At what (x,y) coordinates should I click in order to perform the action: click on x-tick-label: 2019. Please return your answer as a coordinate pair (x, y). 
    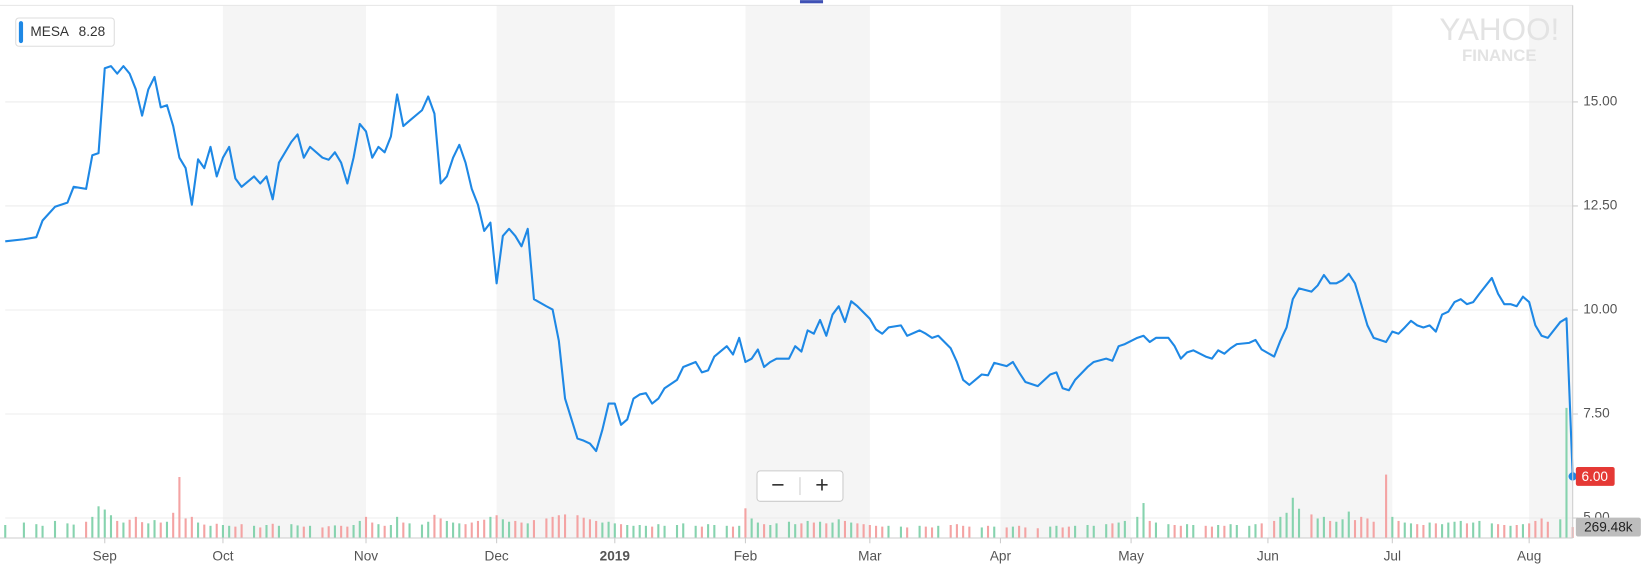
    Looking at the image, I should click on (615, 555).